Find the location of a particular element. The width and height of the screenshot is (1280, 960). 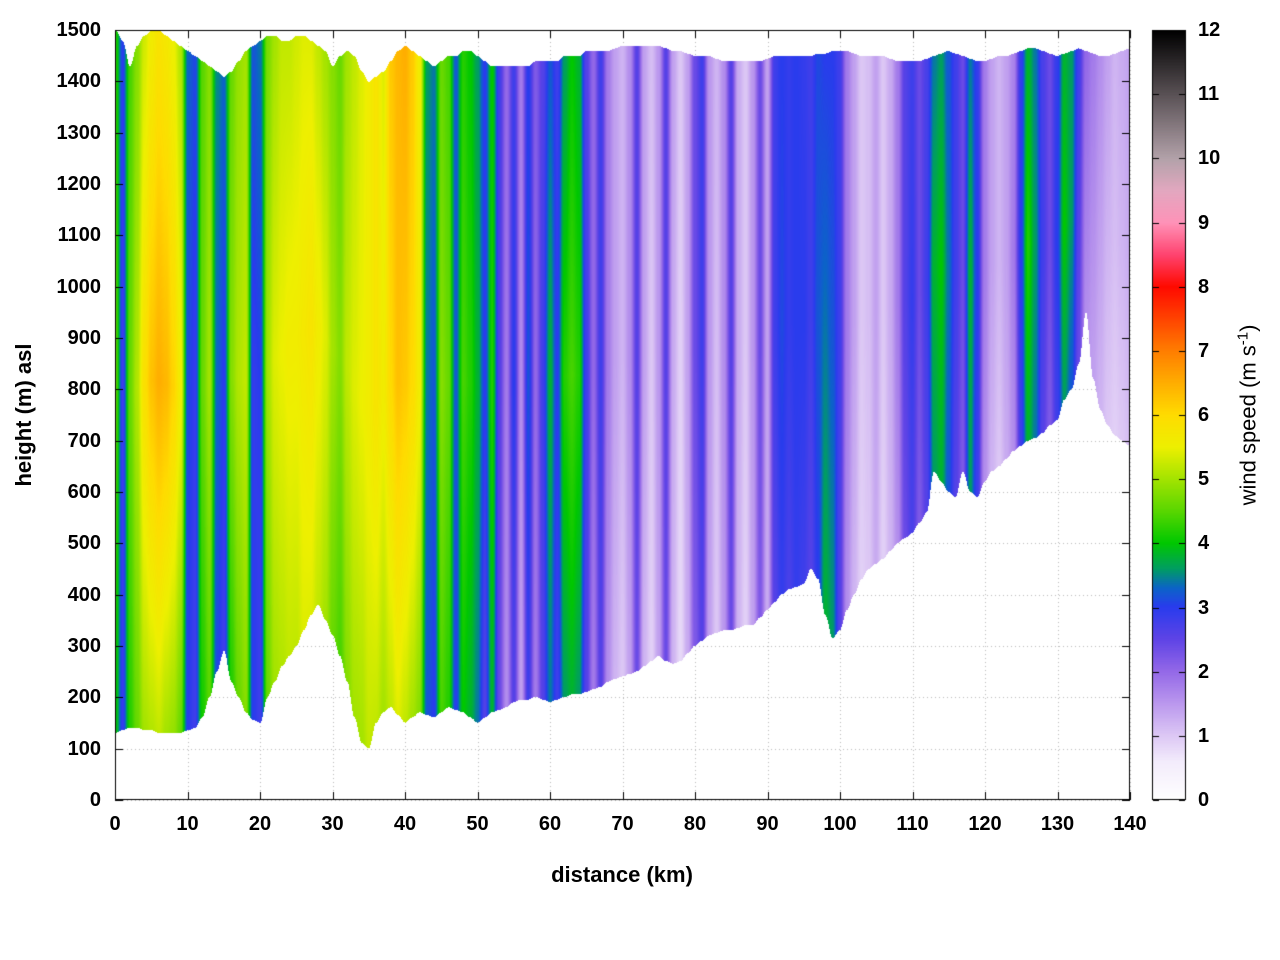

colorbar-label-text: wind speed (m s is located at coordinates (1248, 425).